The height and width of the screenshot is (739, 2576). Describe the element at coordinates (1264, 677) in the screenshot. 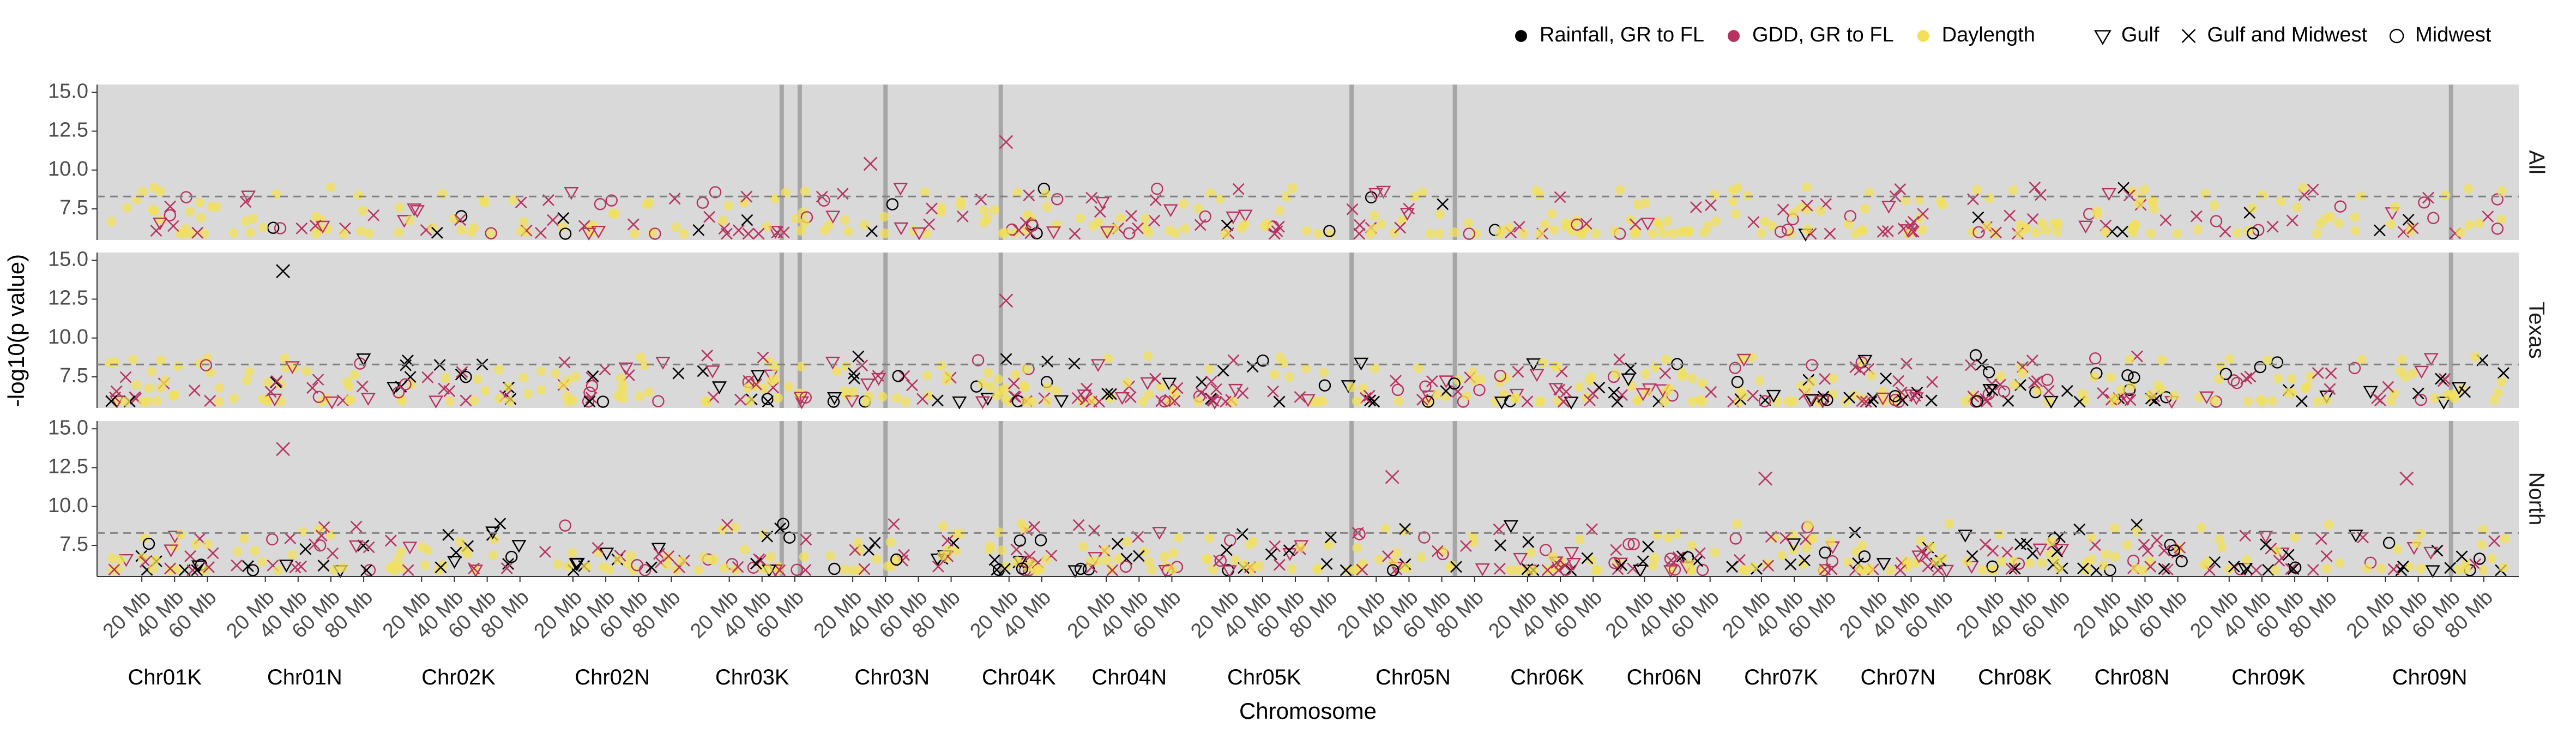

I see `chromosome-label: Chr05K` at that location.